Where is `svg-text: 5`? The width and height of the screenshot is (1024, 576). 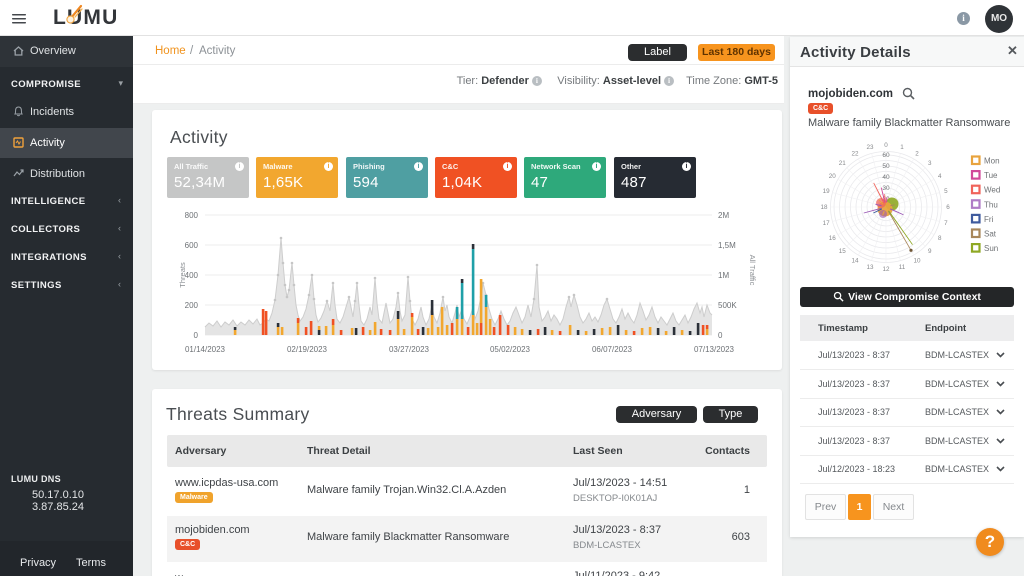
svg-text: 5 is located at coordinates (946, 191).